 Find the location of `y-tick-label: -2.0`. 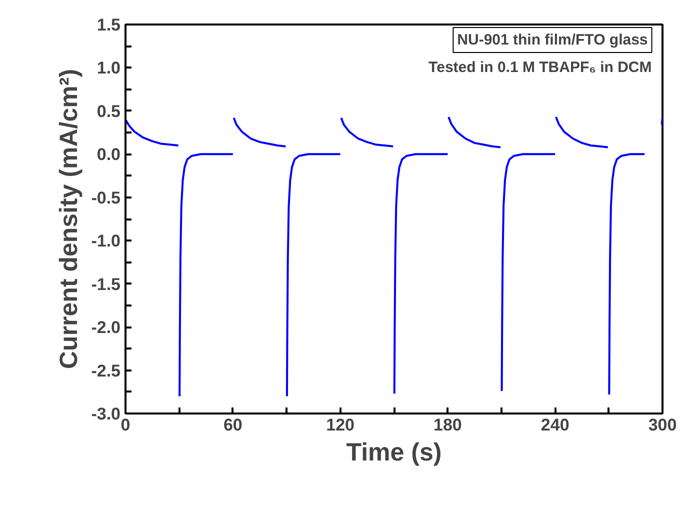

y-tick-label: -2.0 is located at coordinates (106, 328).